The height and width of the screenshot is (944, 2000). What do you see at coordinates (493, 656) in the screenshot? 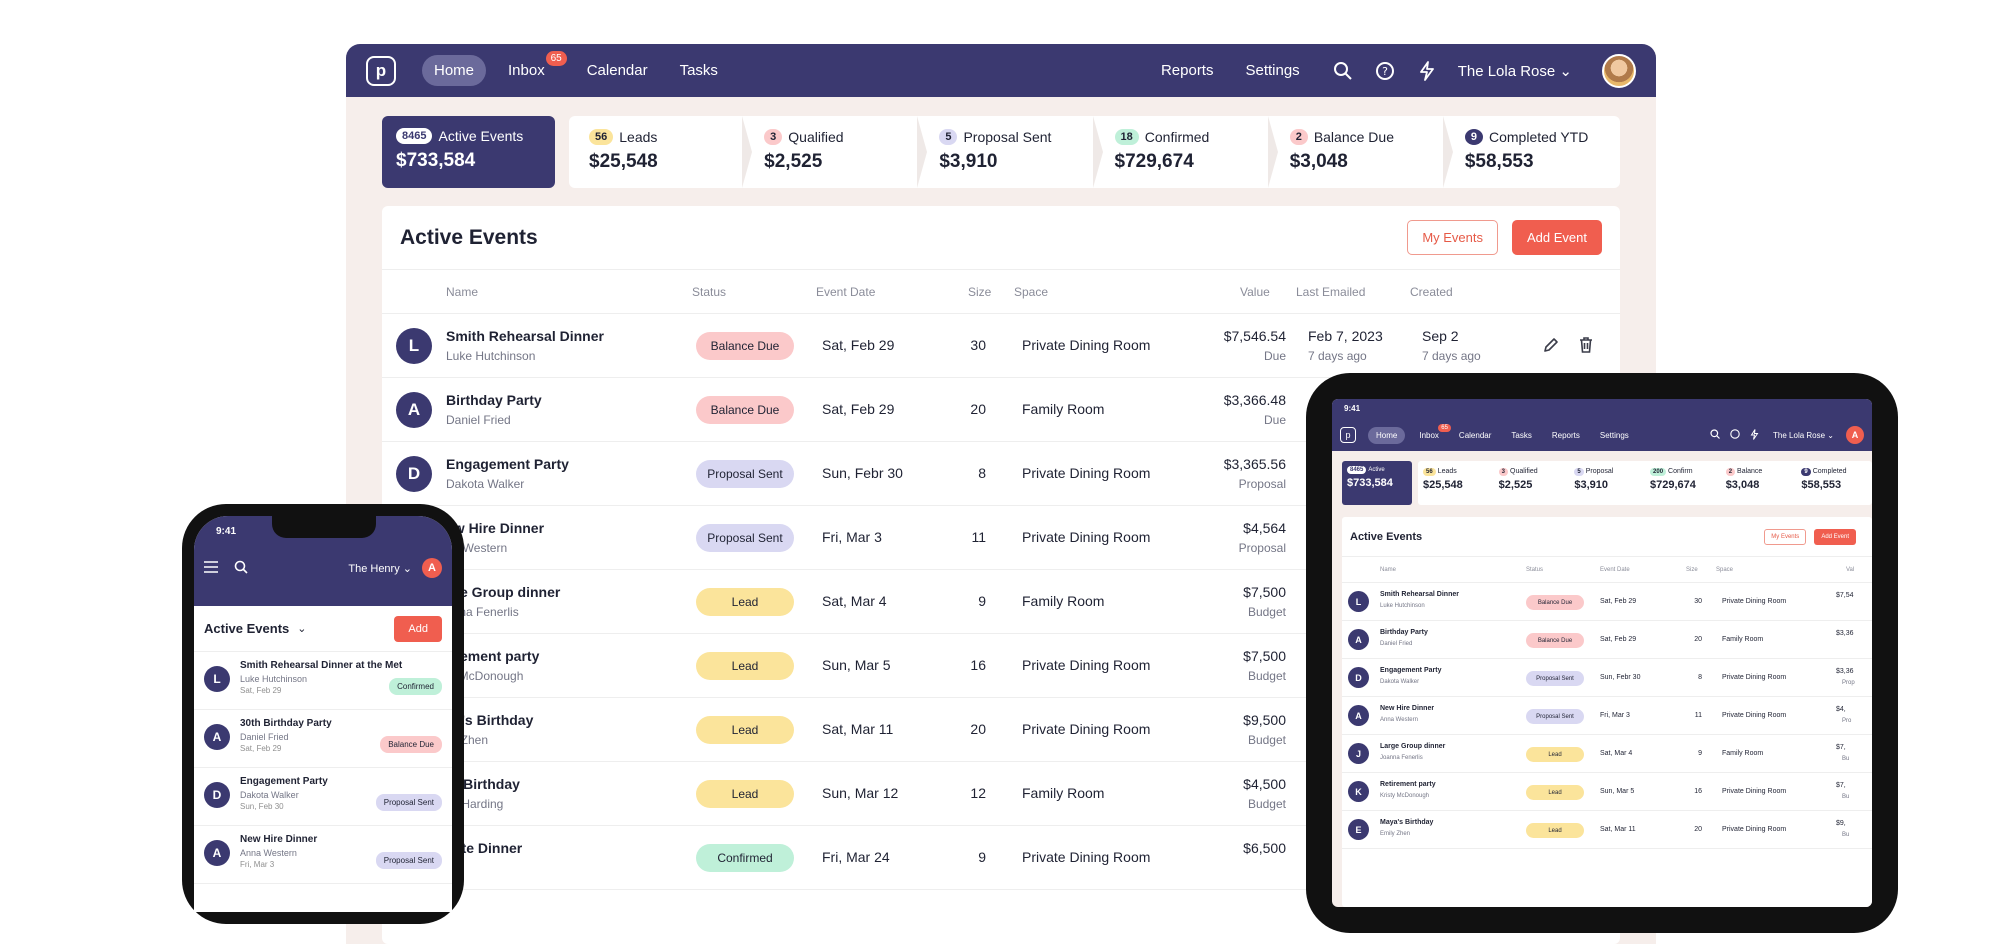
I see `event-name: tirement party` at bounding box center [493, 656].